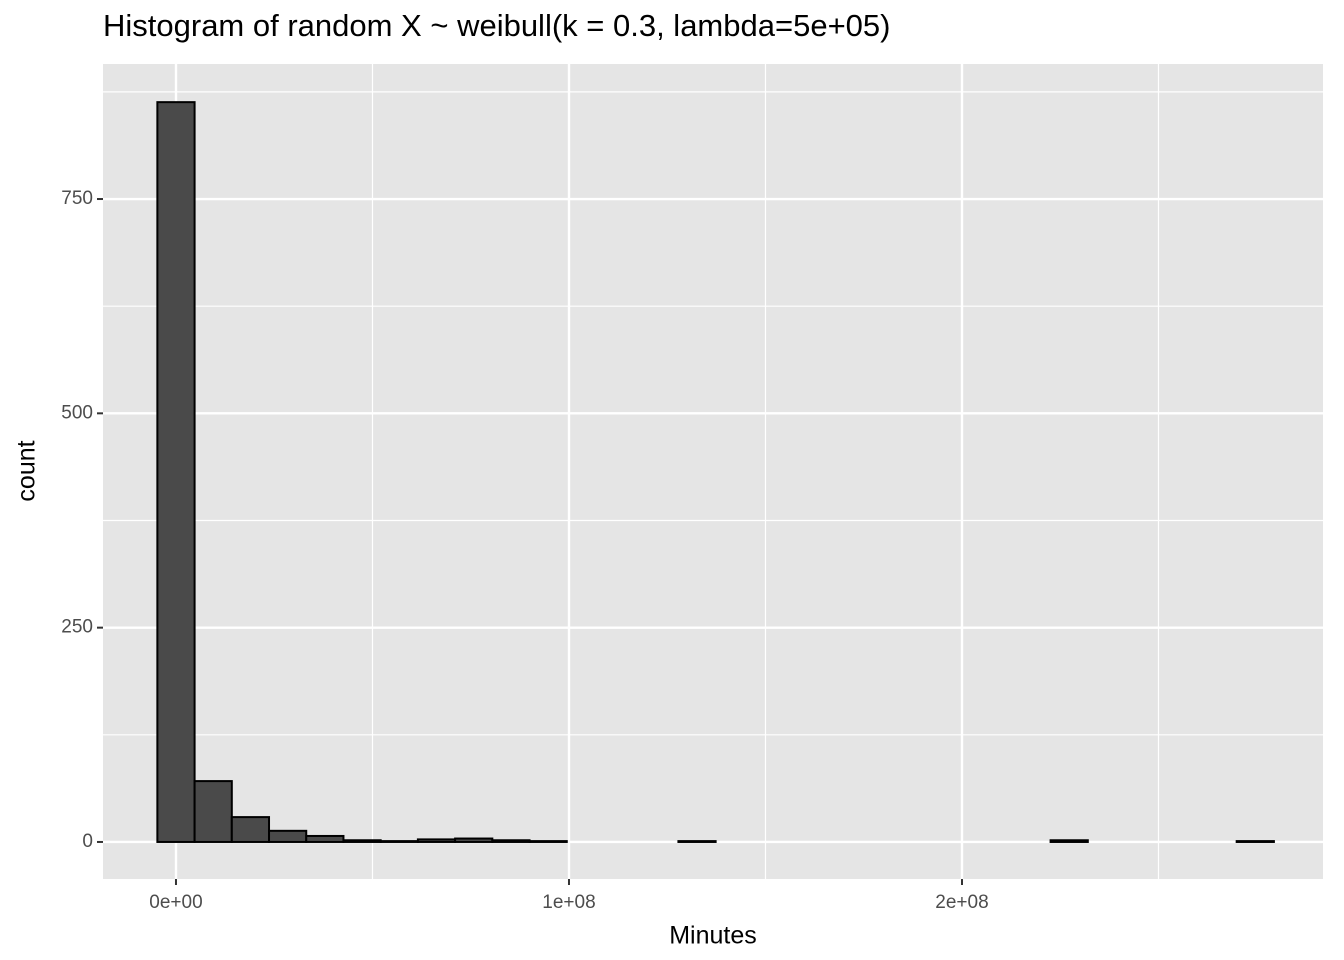  I want to click on y-axis-title: count, so click(27, 470).